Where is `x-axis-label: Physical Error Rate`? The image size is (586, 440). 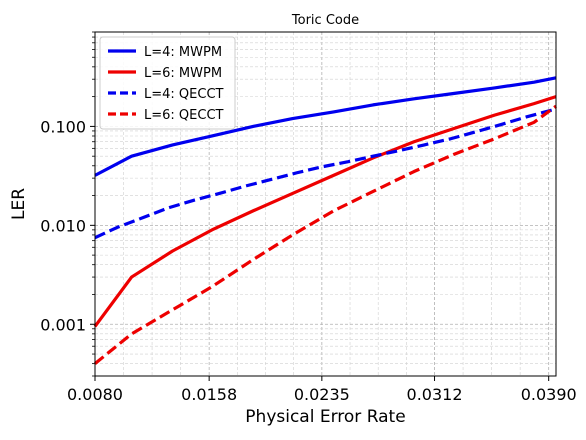
x-axis-label: Physical Error Rate is located at coordinates (325, 417).